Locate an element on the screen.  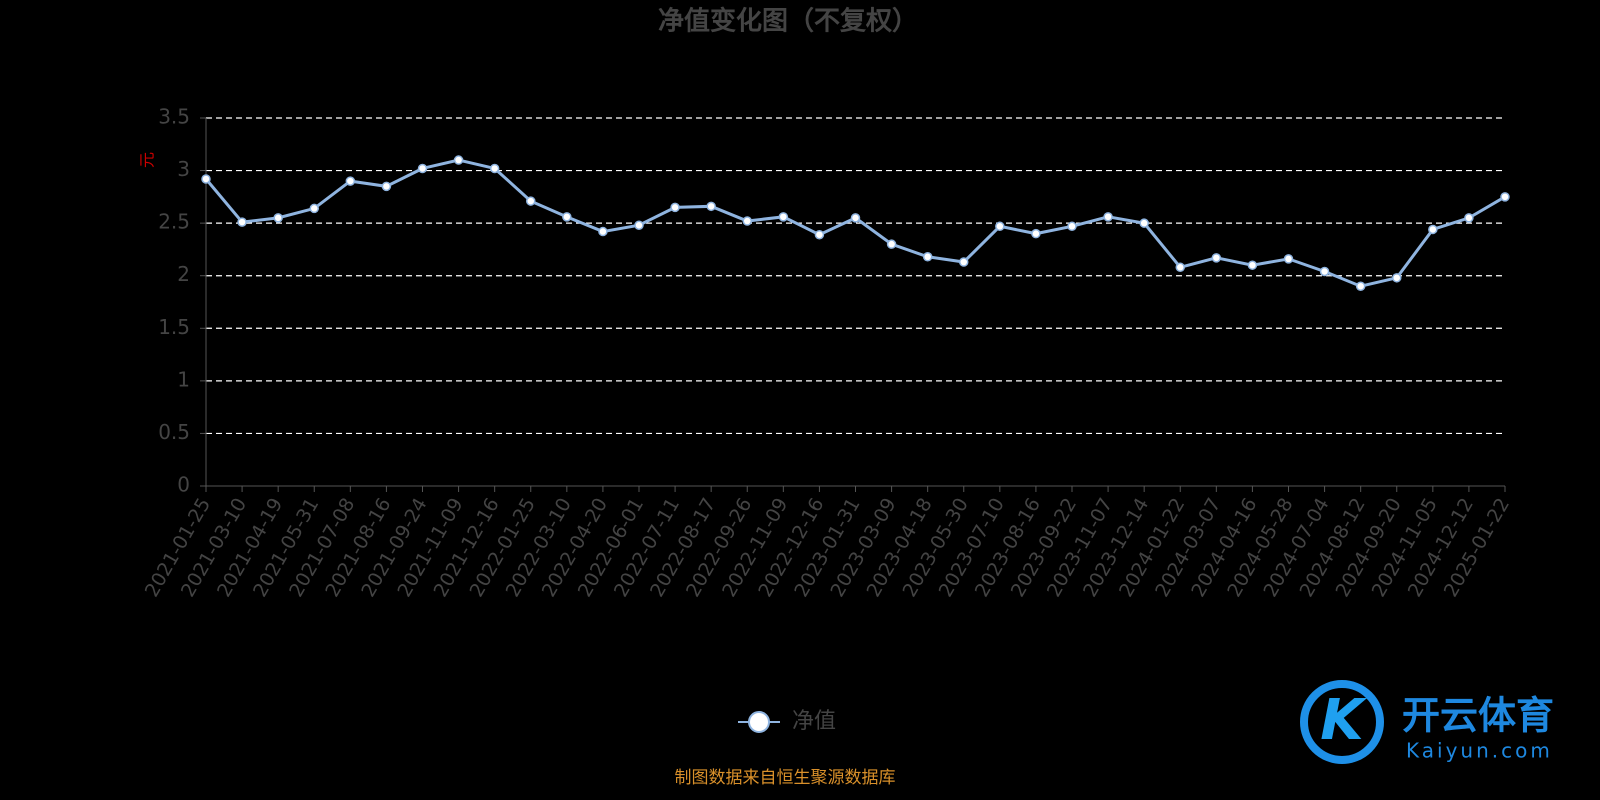
y-tick-label: 1.5 is located at coordinates (174, 327).